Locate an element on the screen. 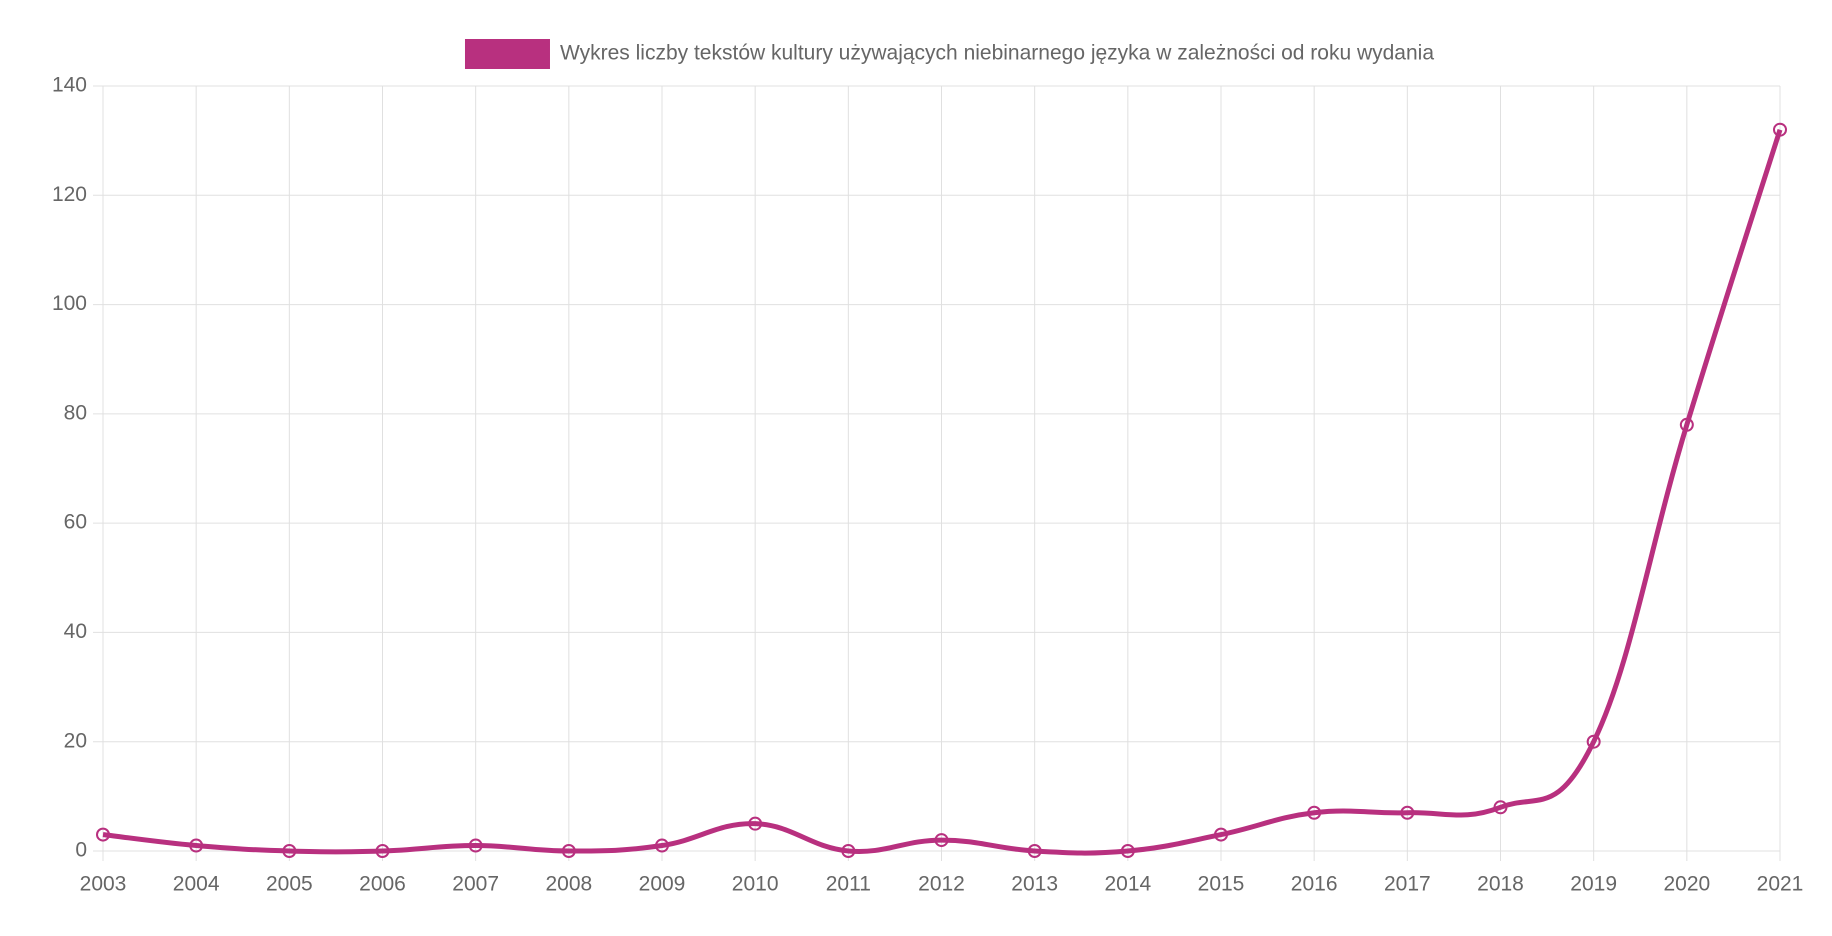 The image size is (1832, 936). x-tick-label: 2021 is located at coordinates (1780, 884).